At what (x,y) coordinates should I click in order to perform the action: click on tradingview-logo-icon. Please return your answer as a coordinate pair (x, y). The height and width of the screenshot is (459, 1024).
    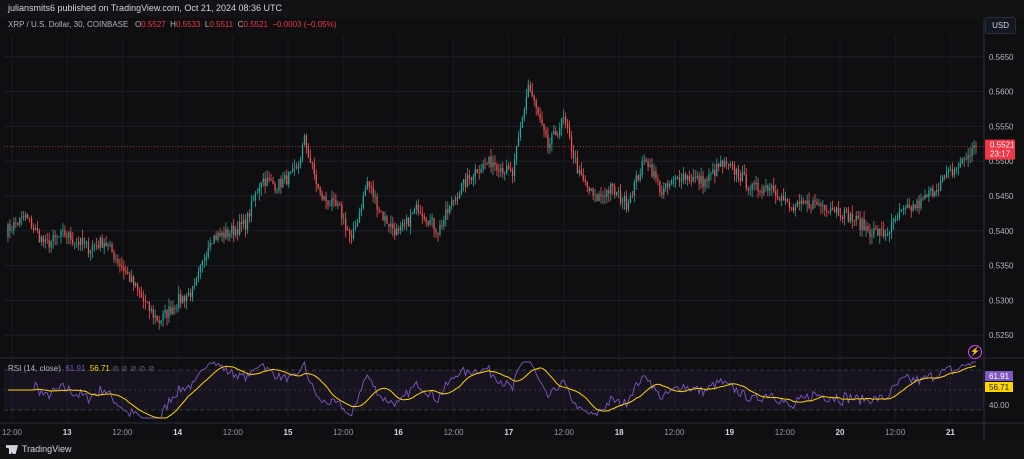
    Looking at the image, I should click on (12, 450).